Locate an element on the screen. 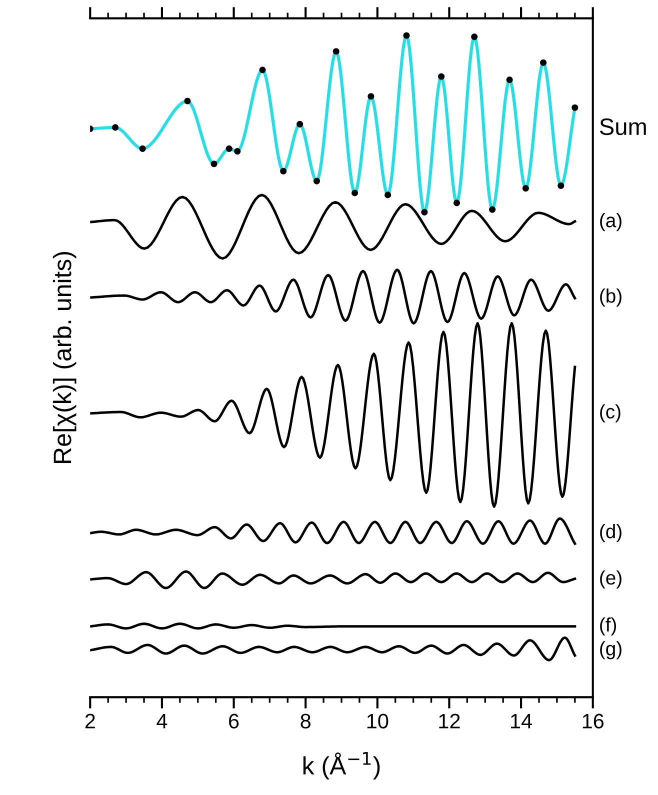  x-tick-label: 14 is located at coordinates (521, 721).